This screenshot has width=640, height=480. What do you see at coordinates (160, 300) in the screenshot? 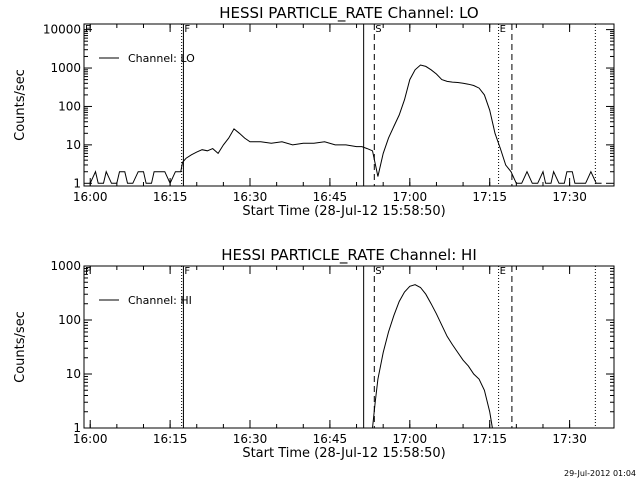
I see `legend-label: Channel: HI` at bounding box center [160, 300].